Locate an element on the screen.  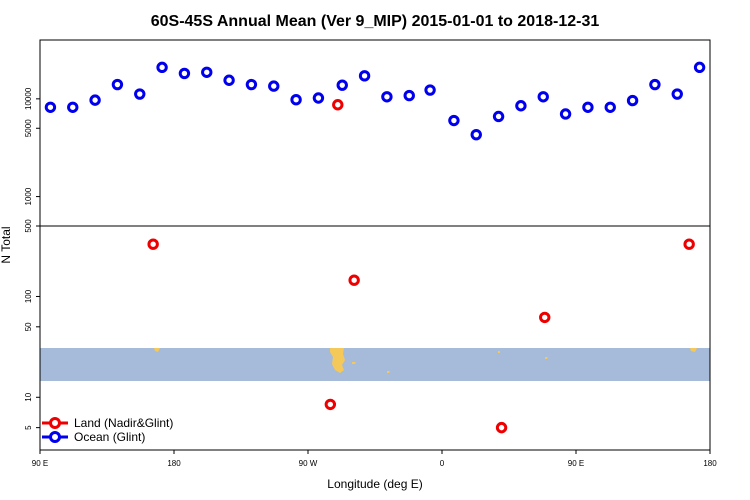
x-tick-label: 90 W is located at coordinates (308, 463).